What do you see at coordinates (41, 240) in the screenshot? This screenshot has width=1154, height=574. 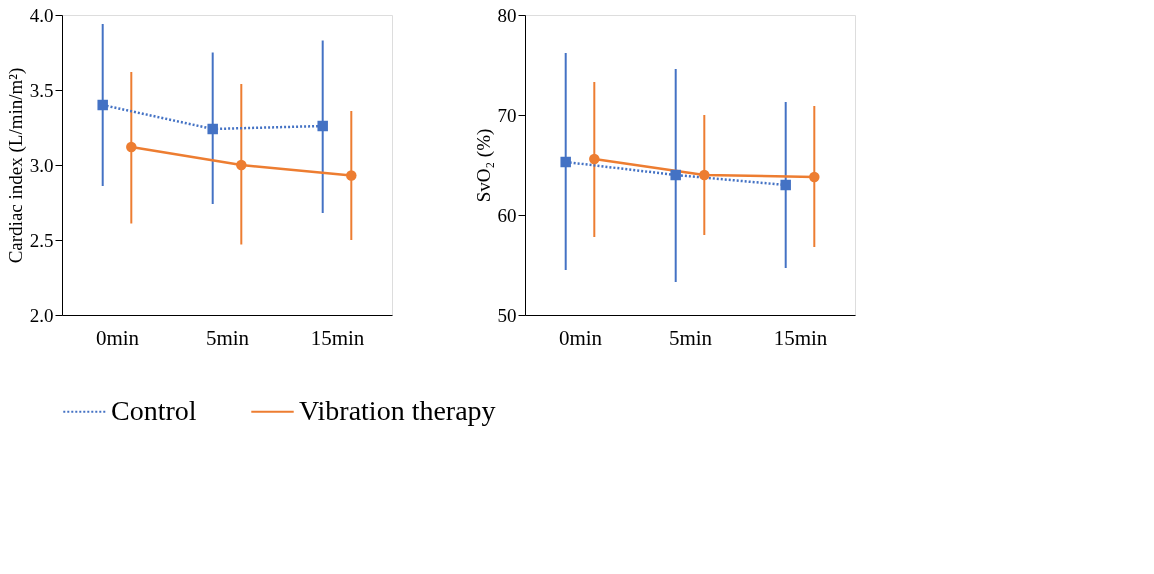 I see `y-tick-label: 2.5` at bounding box center [41, 240].